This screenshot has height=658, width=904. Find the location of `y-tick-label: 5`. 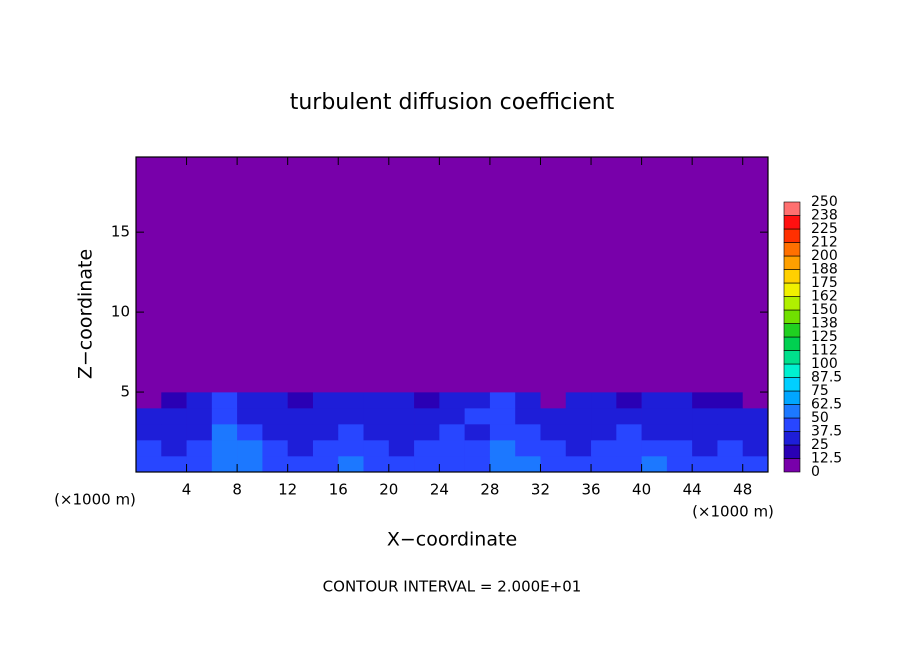

y-tick-label: 5 is located at coordinates (125, 392).